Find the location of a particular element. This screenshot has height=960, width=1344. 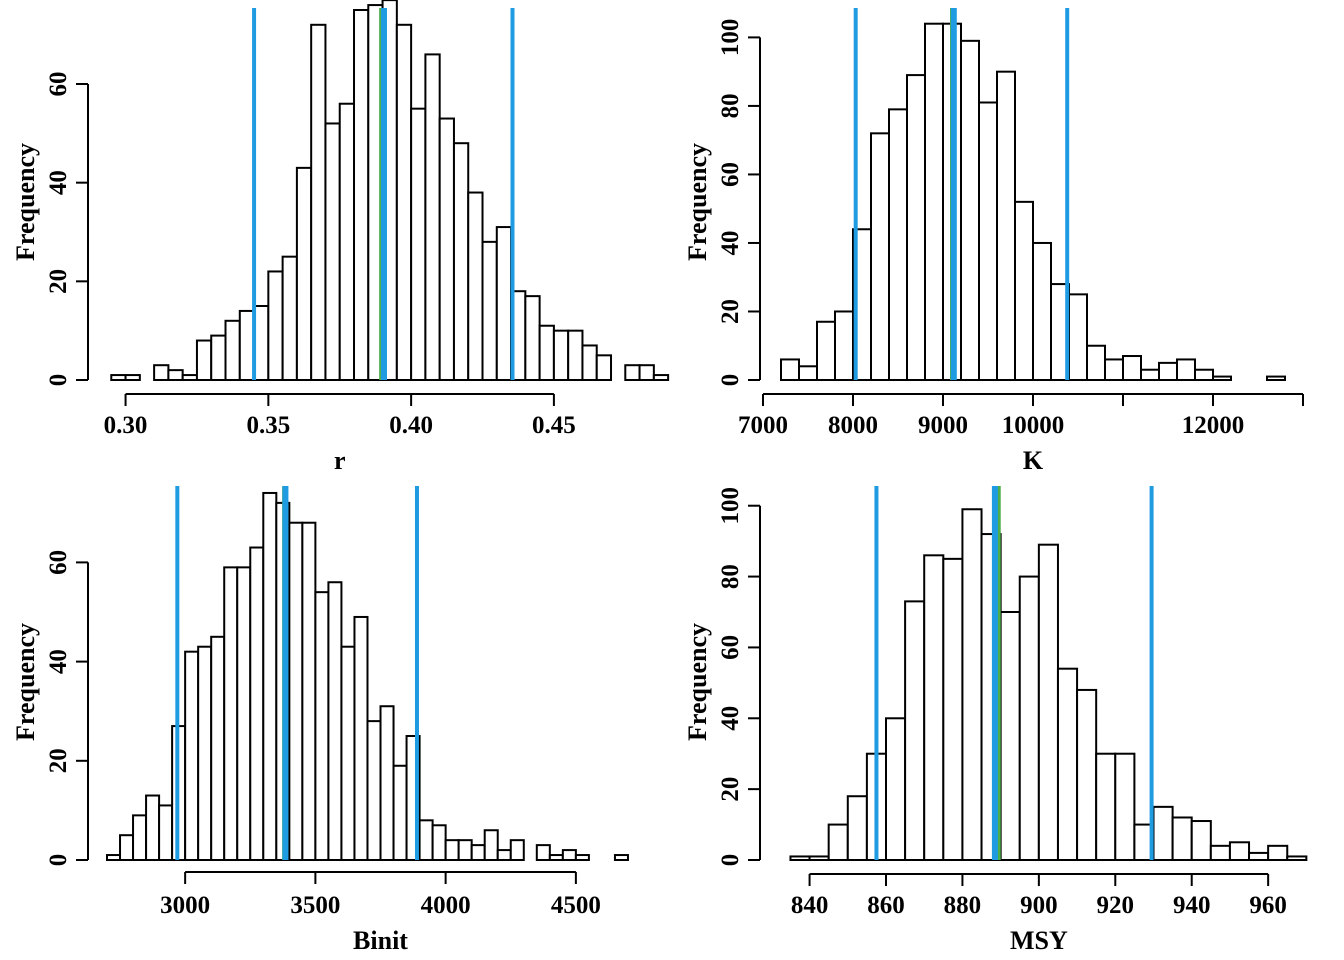

x-tick-label: 12000 is located at coordinates (1213, 425).